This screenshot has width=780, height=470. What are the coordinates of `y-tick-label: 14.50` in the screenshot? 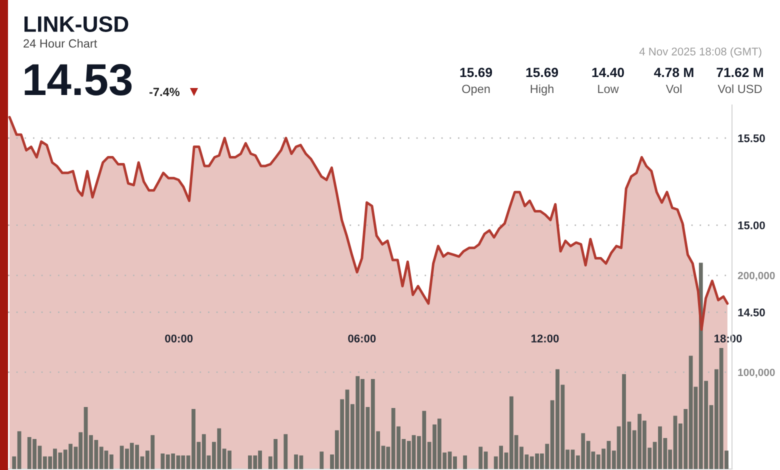 It's located at (751, 312).